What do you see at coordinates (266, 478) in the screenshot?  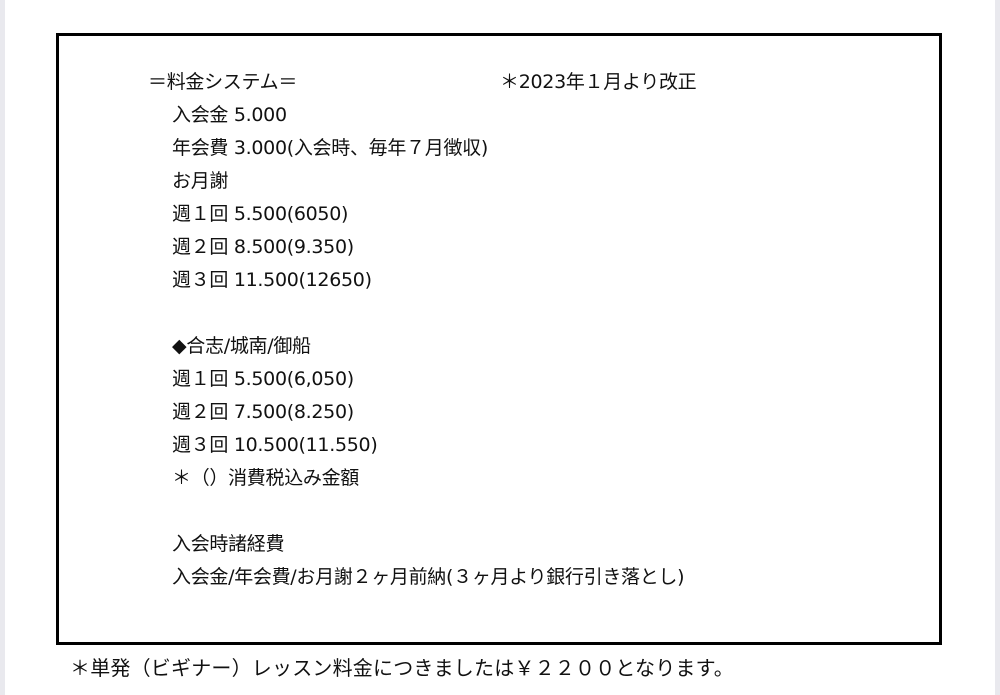 I see `pricing-line: ＊（）消費税込み金額` at bounding box center [266, 478].